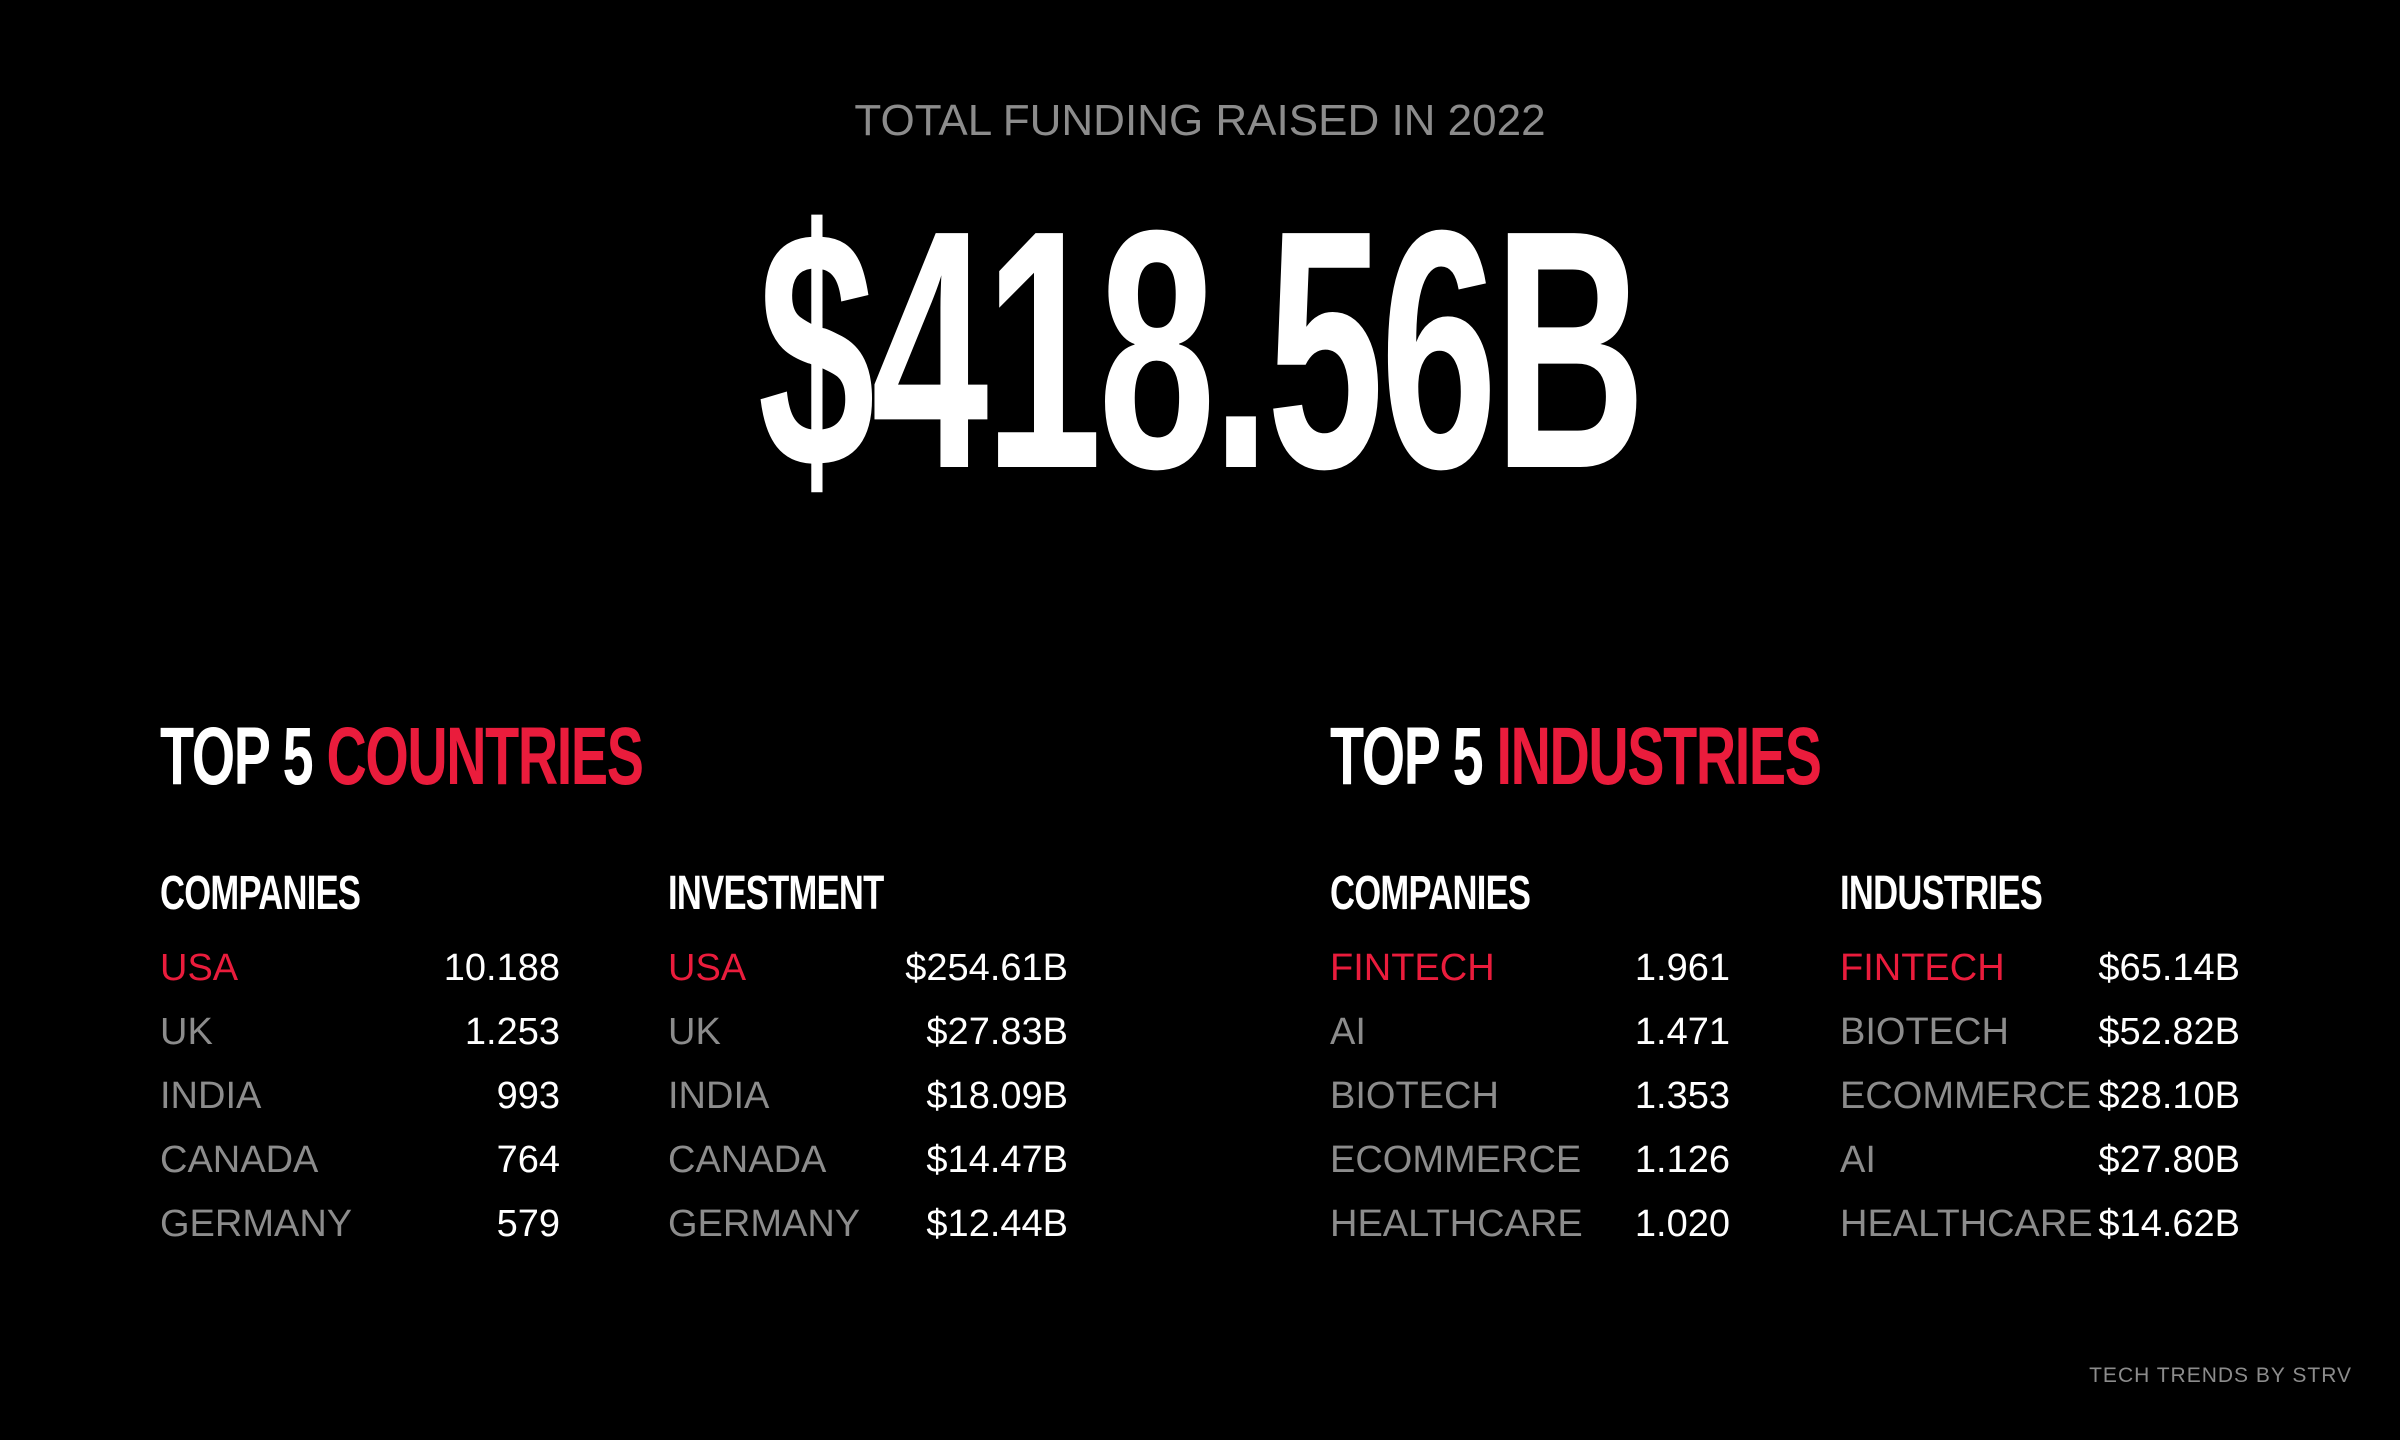  Describe the element at coordinates (1200, 120) in the screenshot. I see `total-funding-subtitle: TOTAL FUNDING RAISED IN 2022` at that location.